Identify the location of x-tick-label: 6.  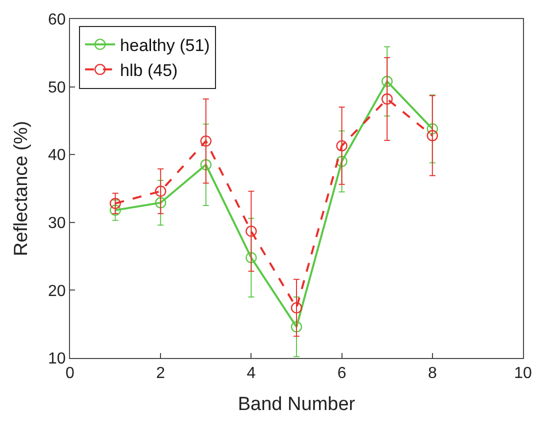
(341, 373).